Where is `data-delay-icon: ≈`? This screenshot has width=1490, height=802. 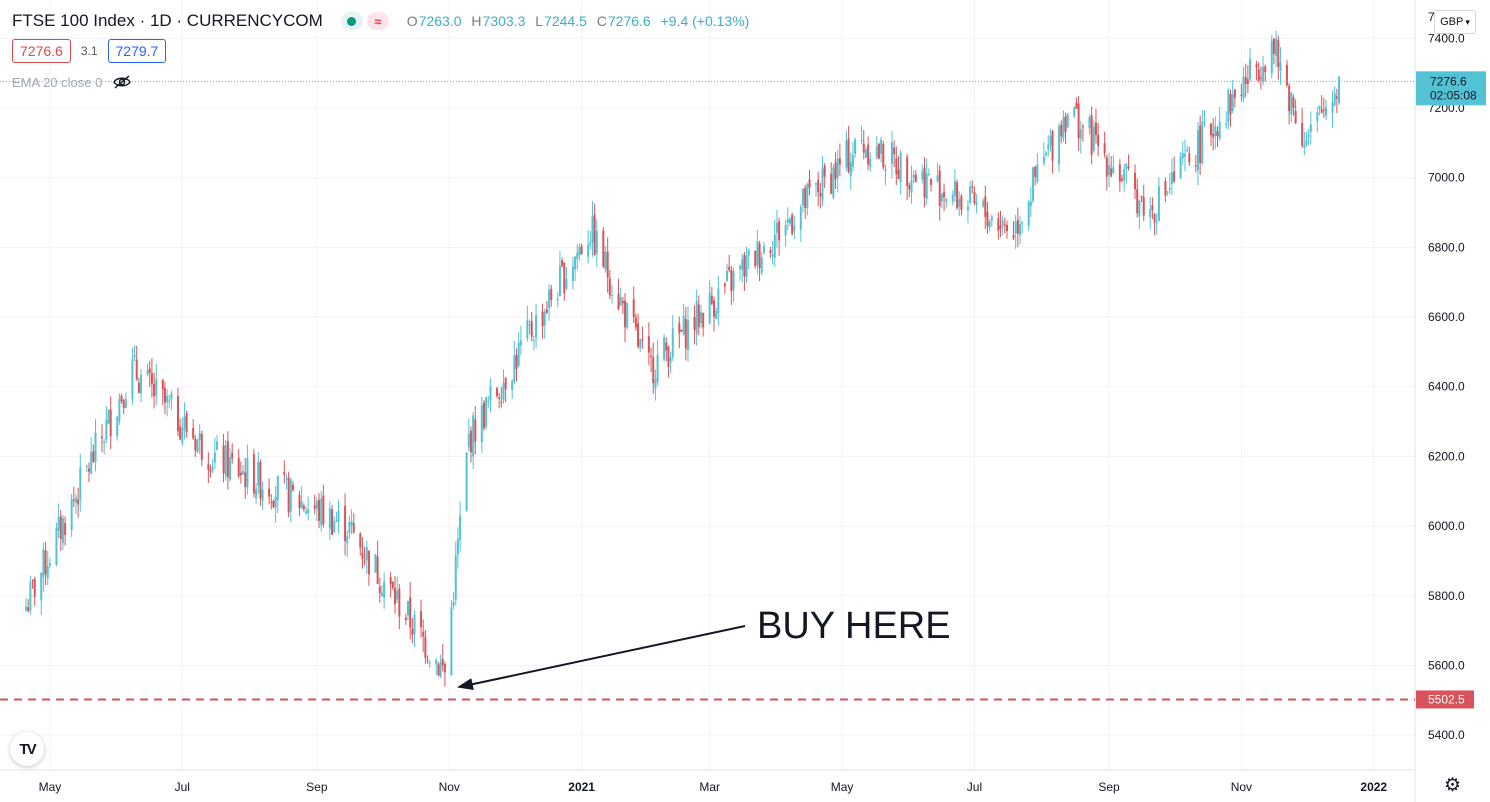
data-delay-icon: ≈ is located at coordinates (377, 21).